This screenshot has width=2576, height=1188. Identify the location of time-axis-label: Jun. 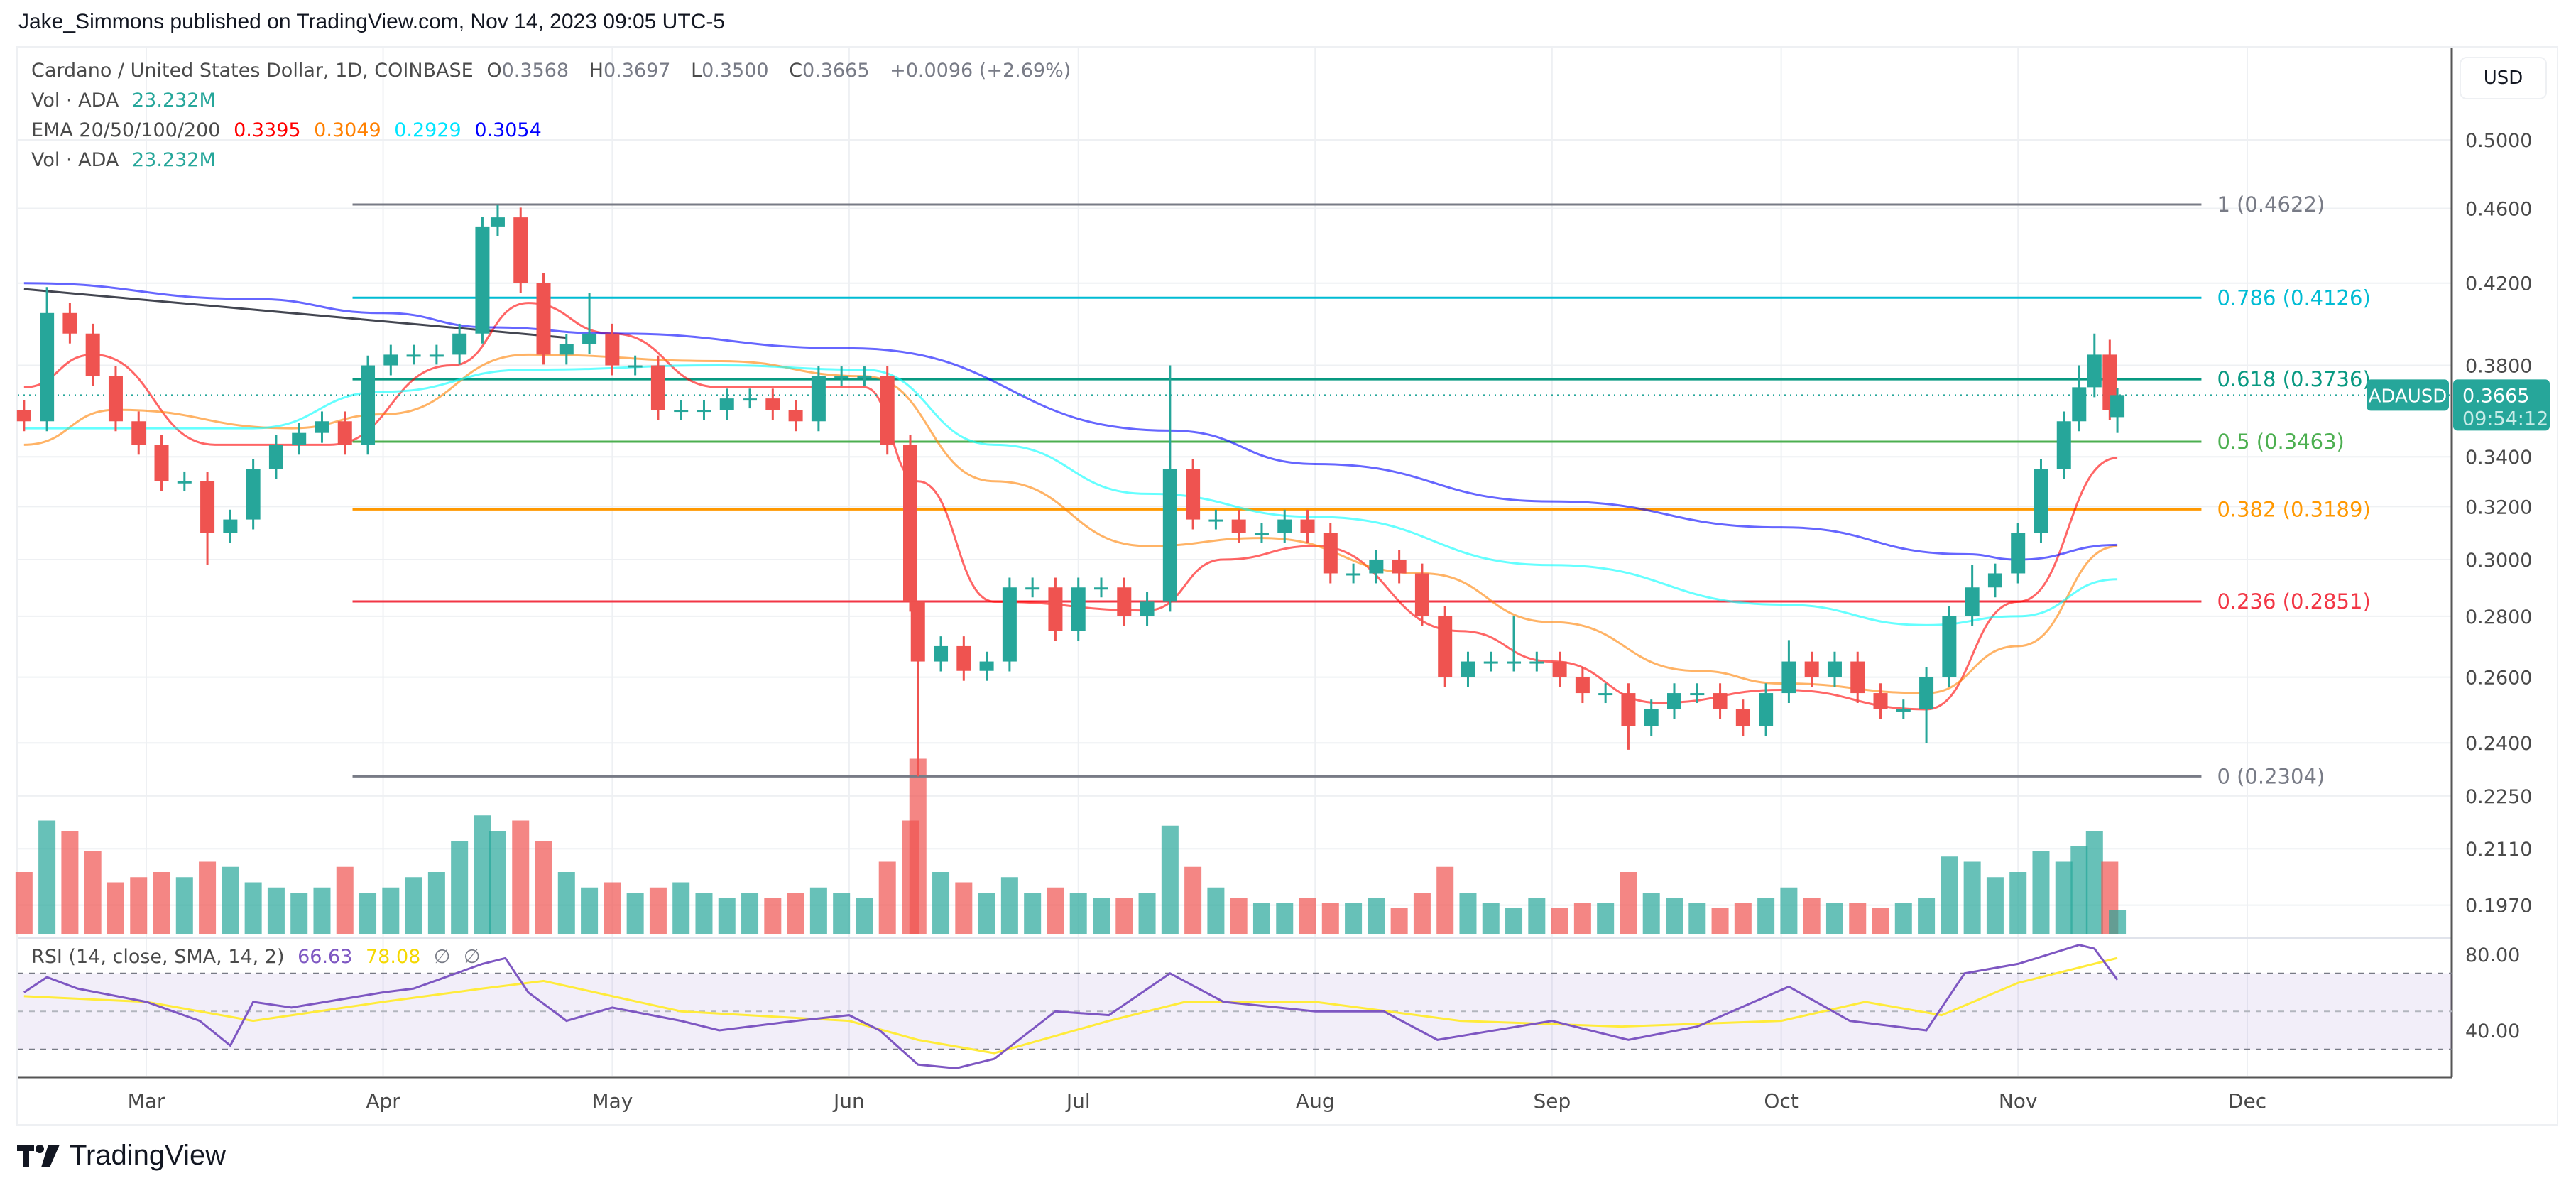
(848, 1101).